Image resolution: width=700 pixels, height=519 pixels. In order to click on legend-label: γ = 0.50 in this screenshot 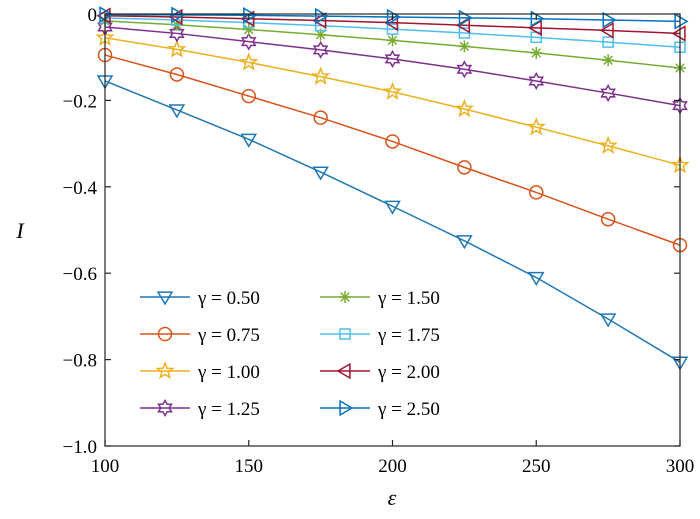, I will do `click(228, 298)`.